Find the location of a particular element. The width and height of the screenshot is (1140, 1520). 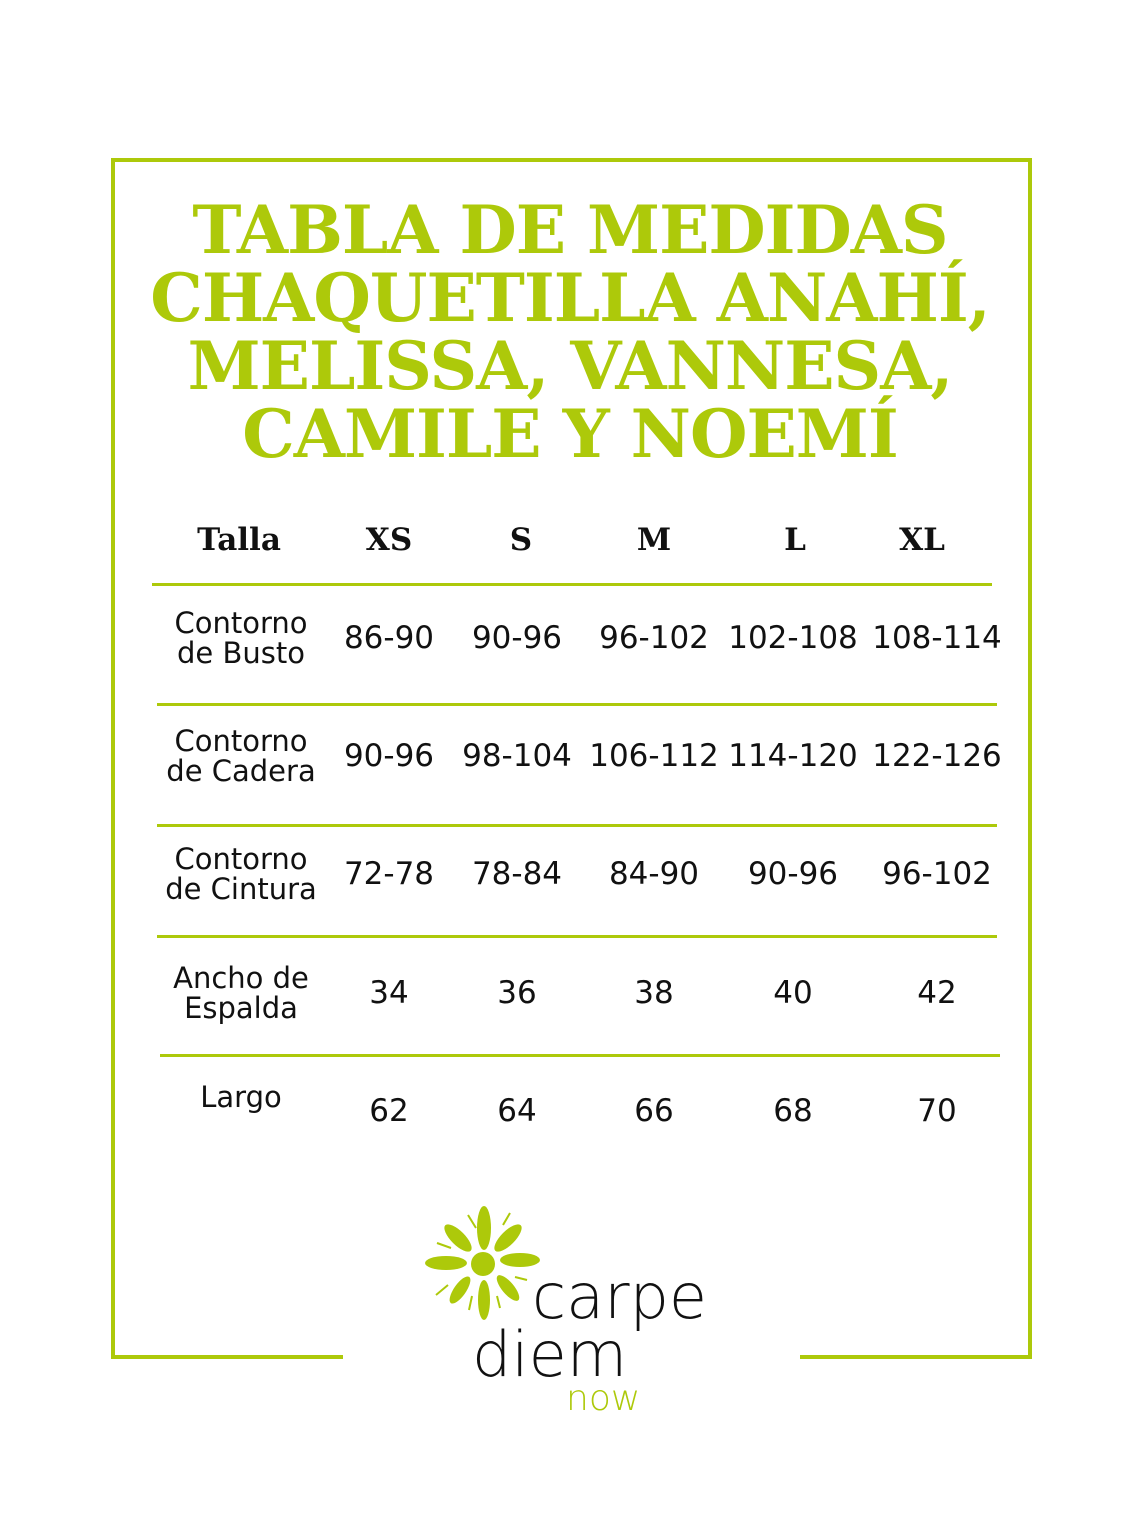

row-label: Ancho de Espalda is located at coordinates (241, 993).